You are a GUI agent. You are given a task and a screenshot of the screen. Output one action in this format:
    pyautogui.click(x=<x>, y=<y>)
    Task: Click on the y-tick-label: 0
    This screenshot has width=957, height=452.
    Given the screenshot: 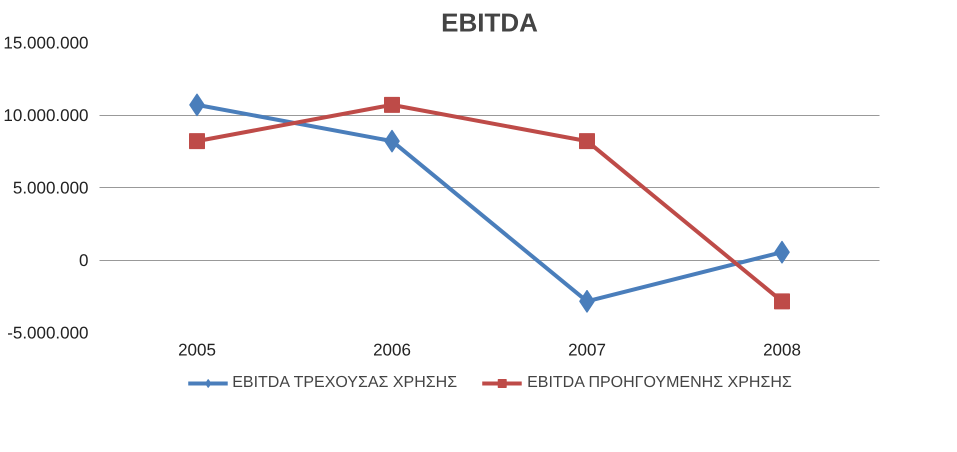 What is the action you would take?
    pyautogui.click(x=84, y=260)
    